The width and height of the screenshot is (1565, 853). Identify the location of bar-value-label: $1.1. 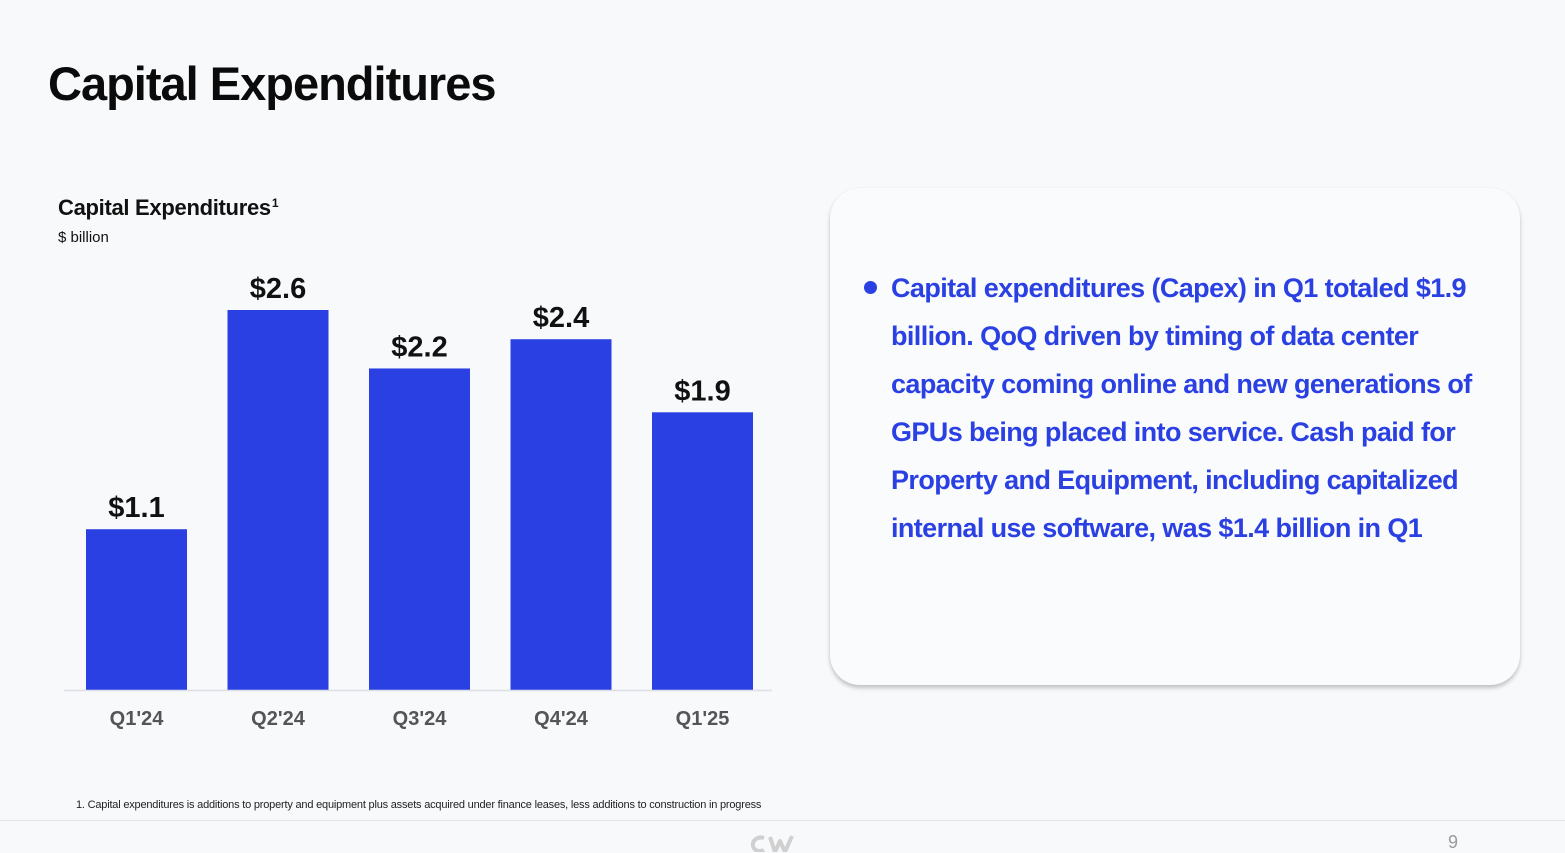
(136, 508).